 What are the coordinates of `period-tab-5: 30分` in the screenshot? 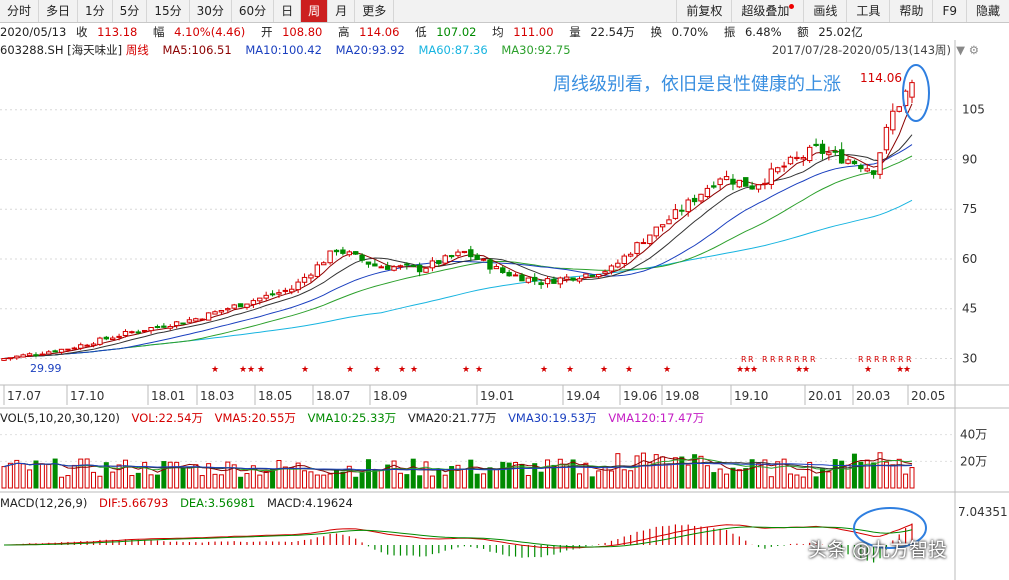 It's located at (211, 11).